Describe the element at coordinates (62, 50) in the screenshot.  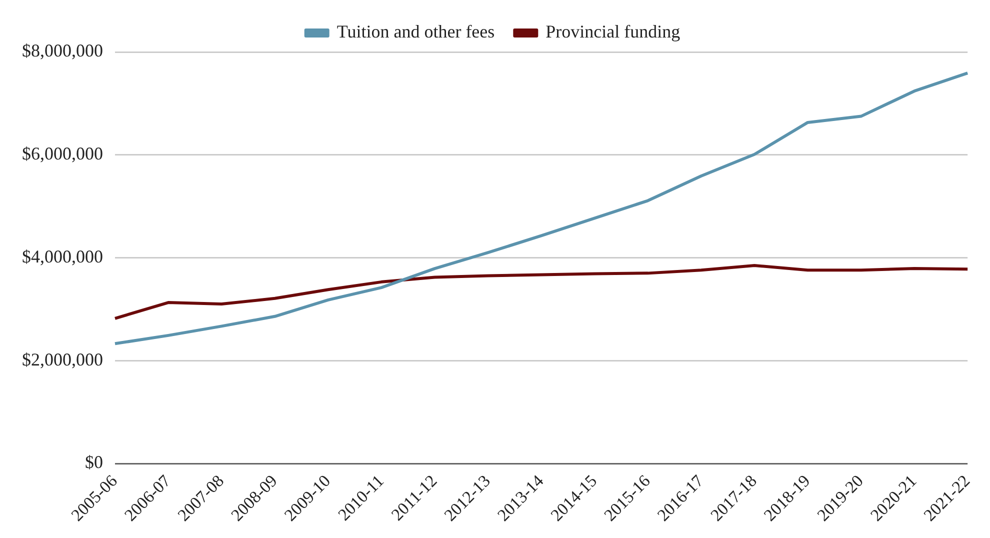
I see `y-tick-label: $8,000,000` at that location.